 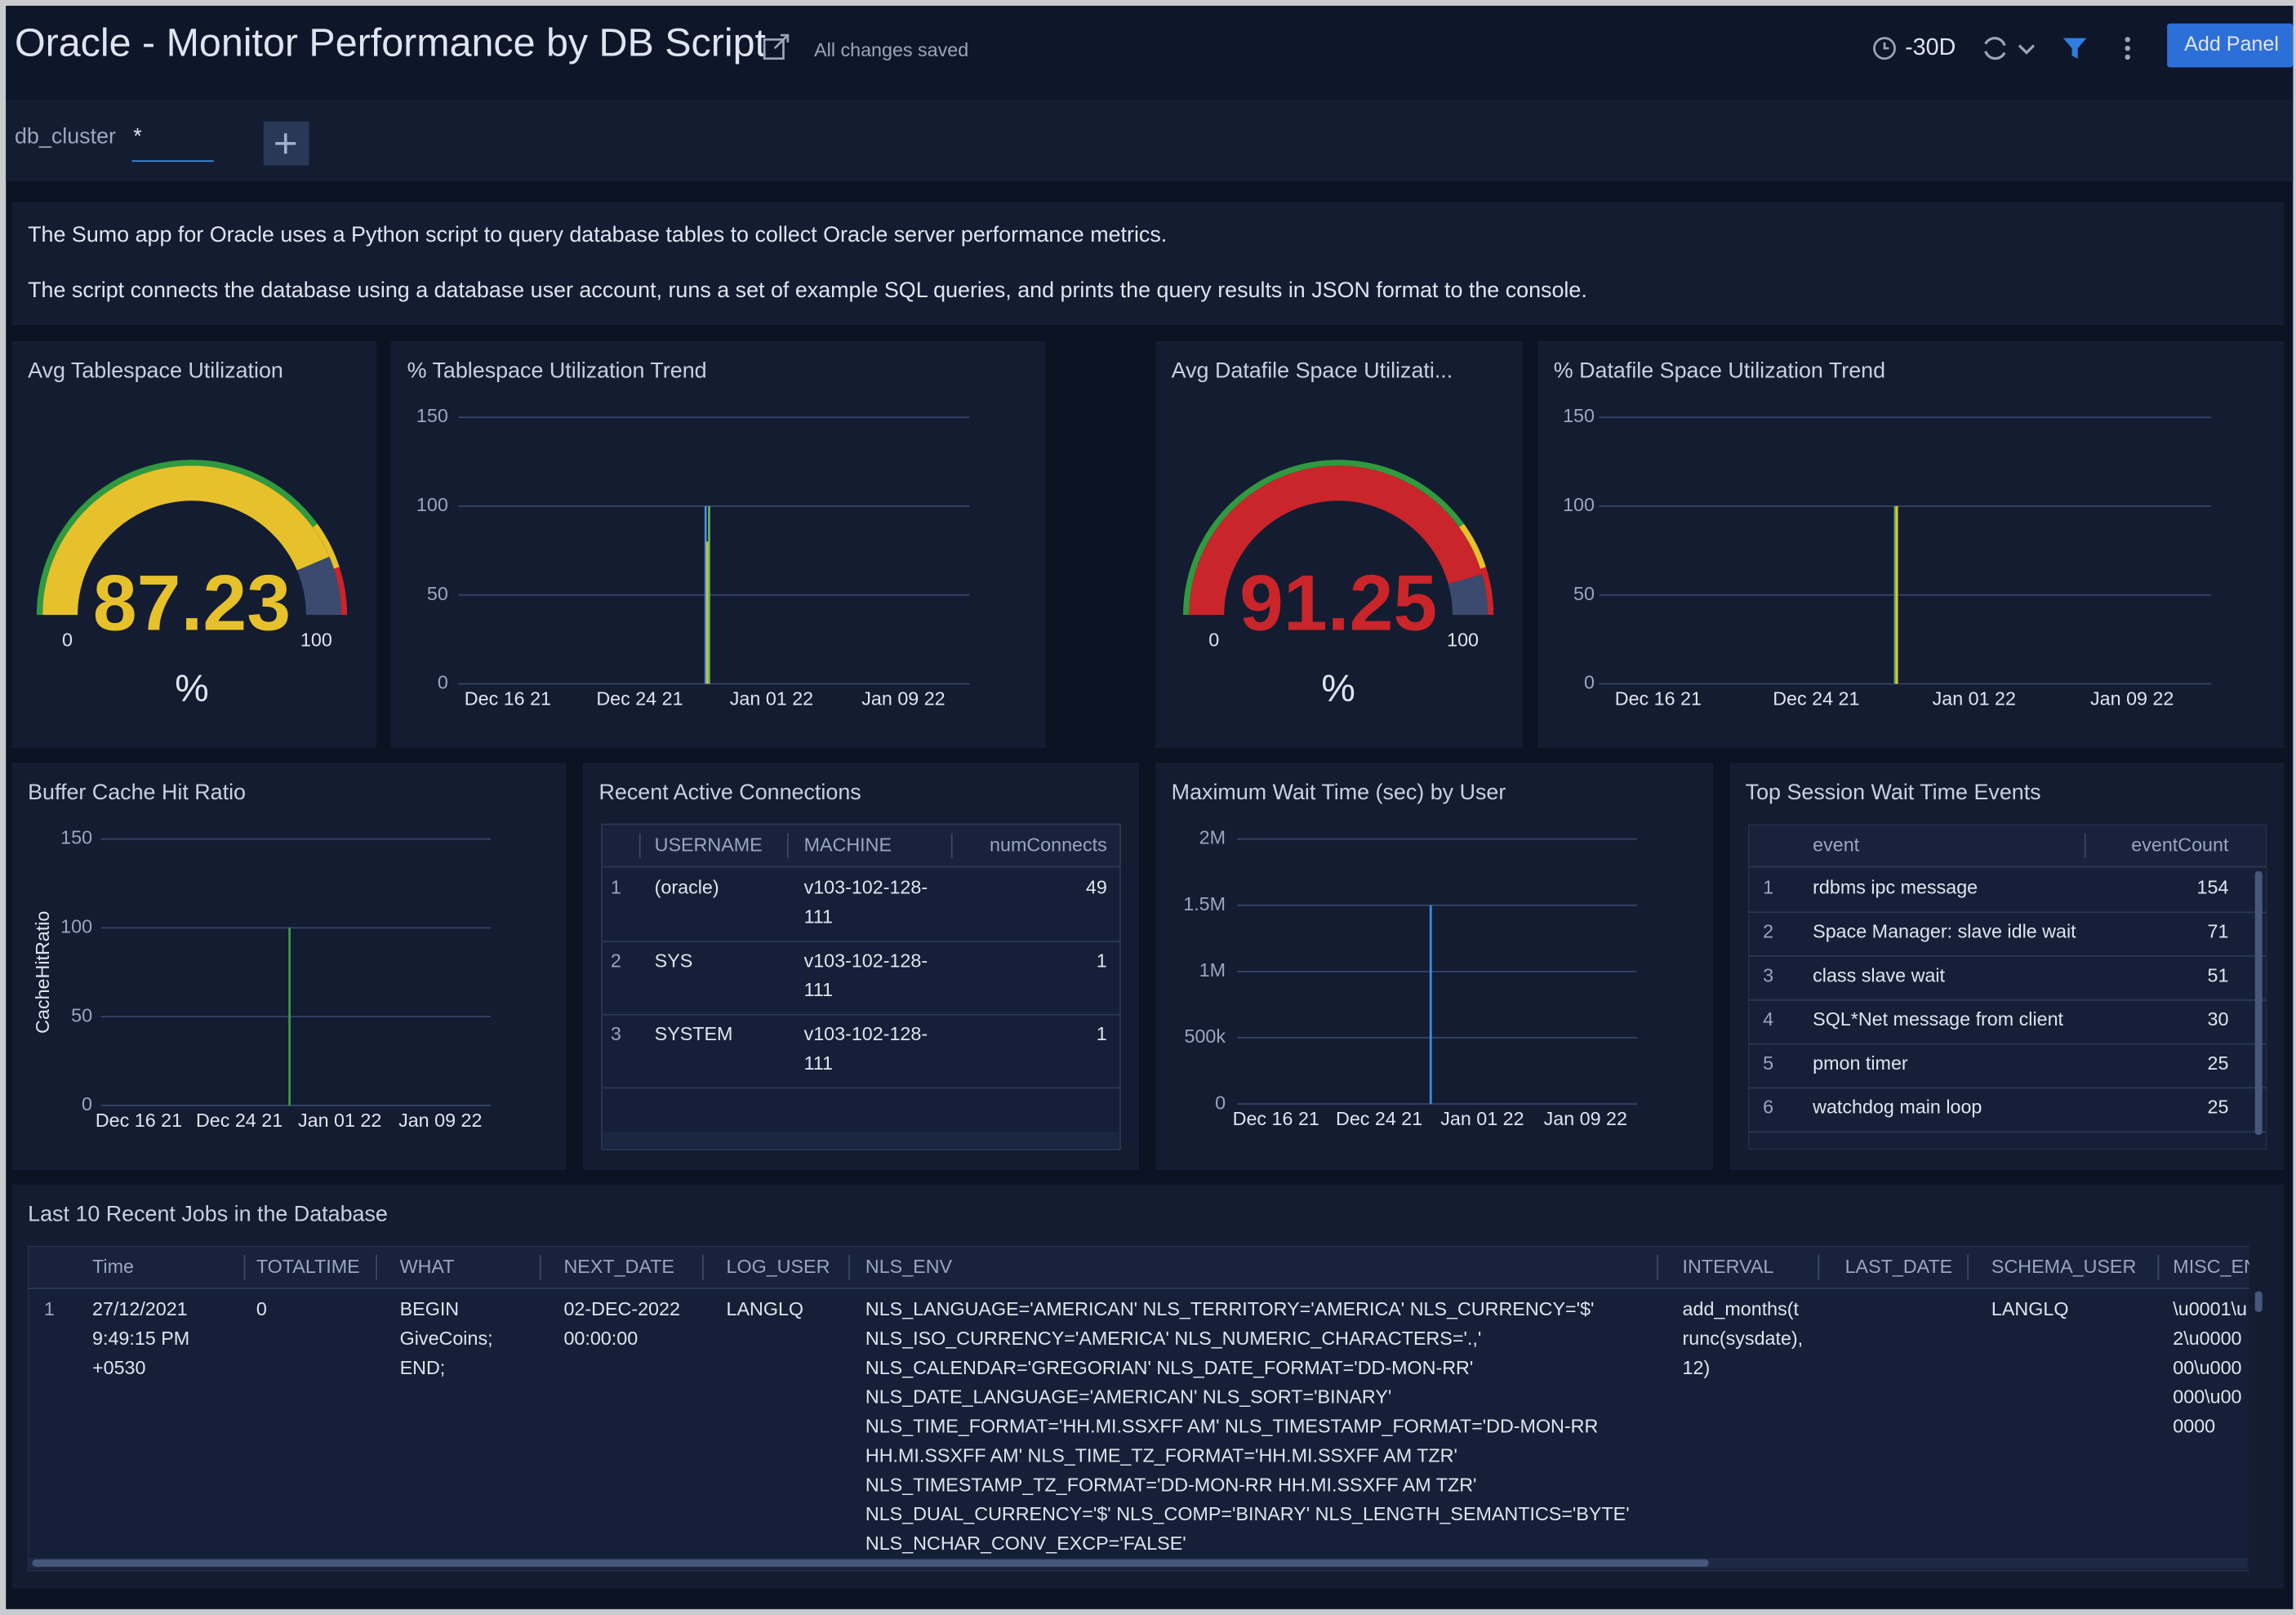 I want to click on table-cell: BEGIN, so click(x=430, y=1308).